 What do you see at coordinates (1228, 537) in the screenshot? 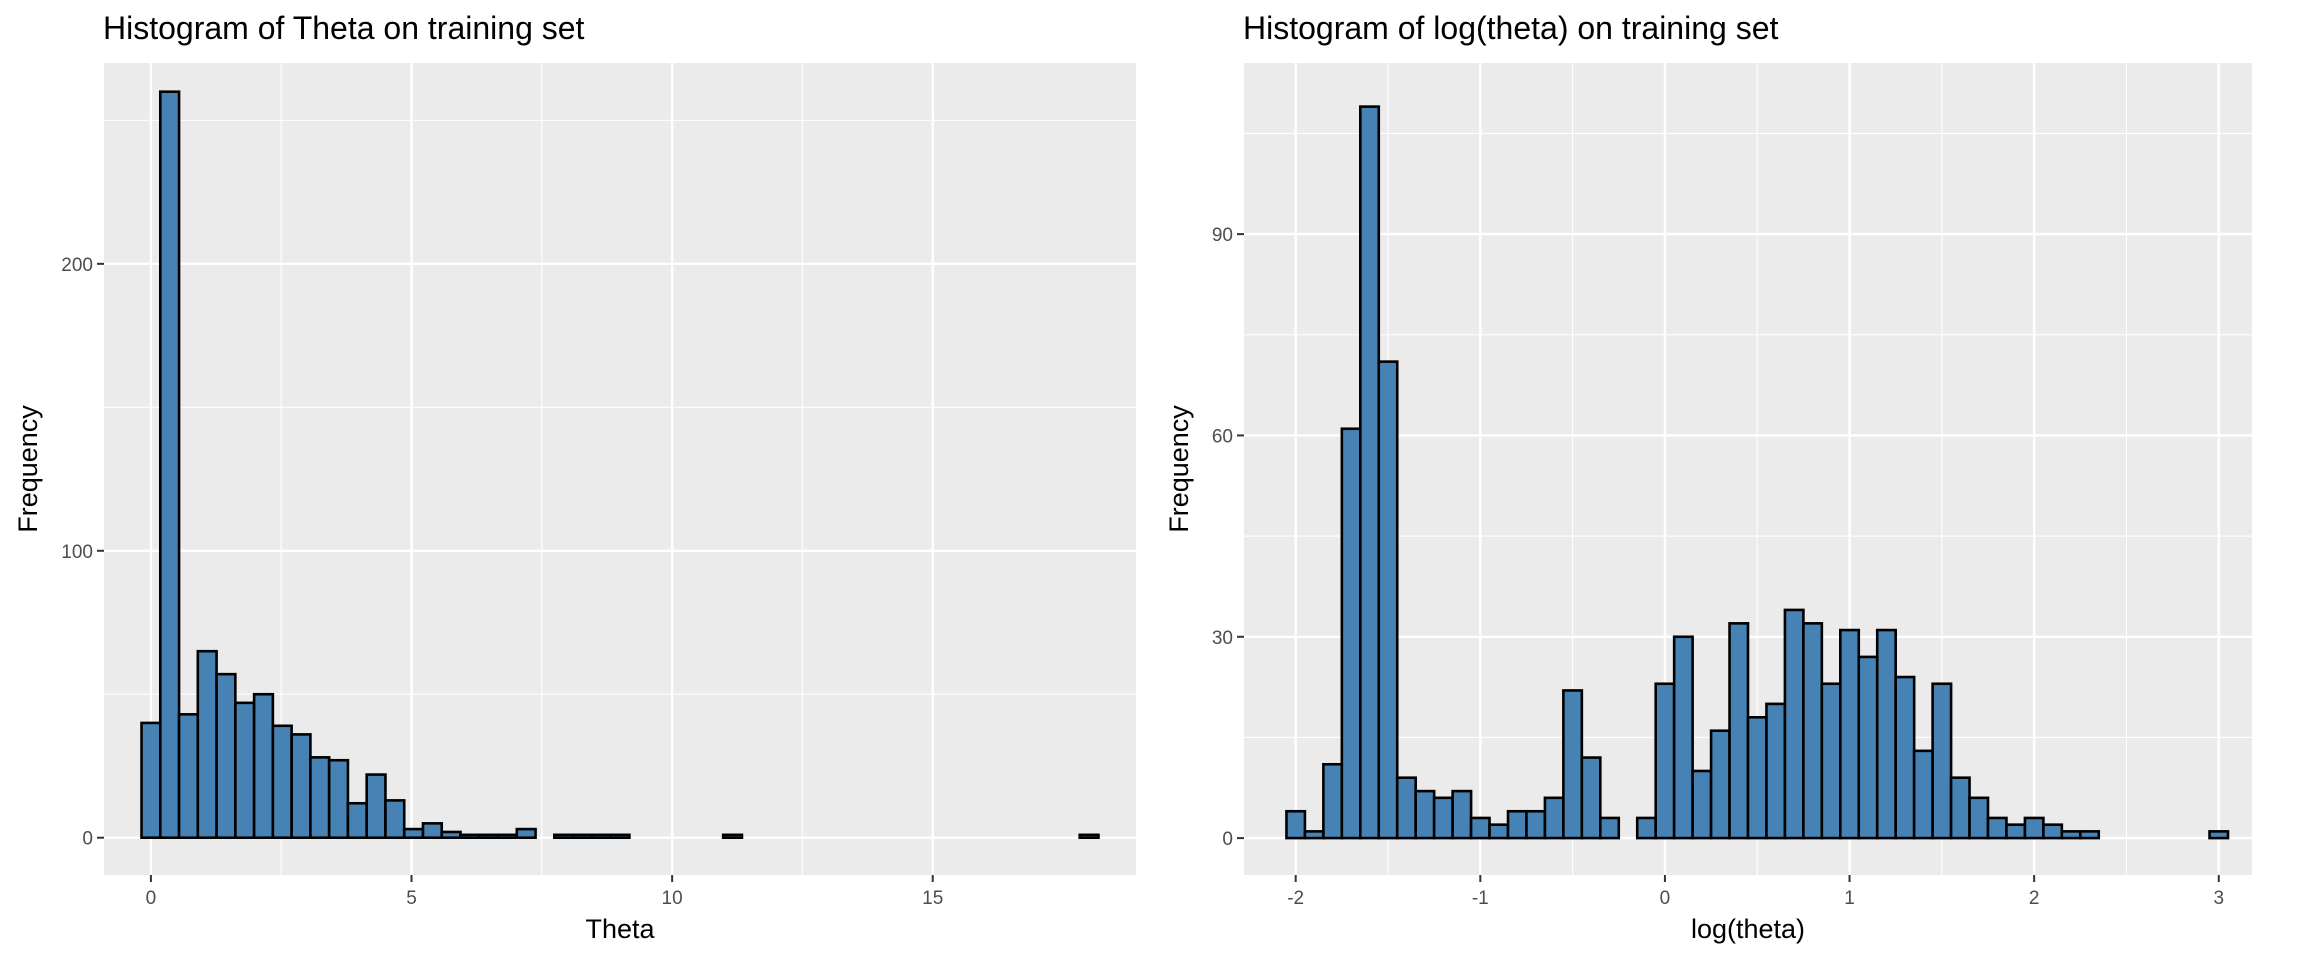
I see `y-axis-ticks: 0 30 60 90` at bounding box center [1228, 537].